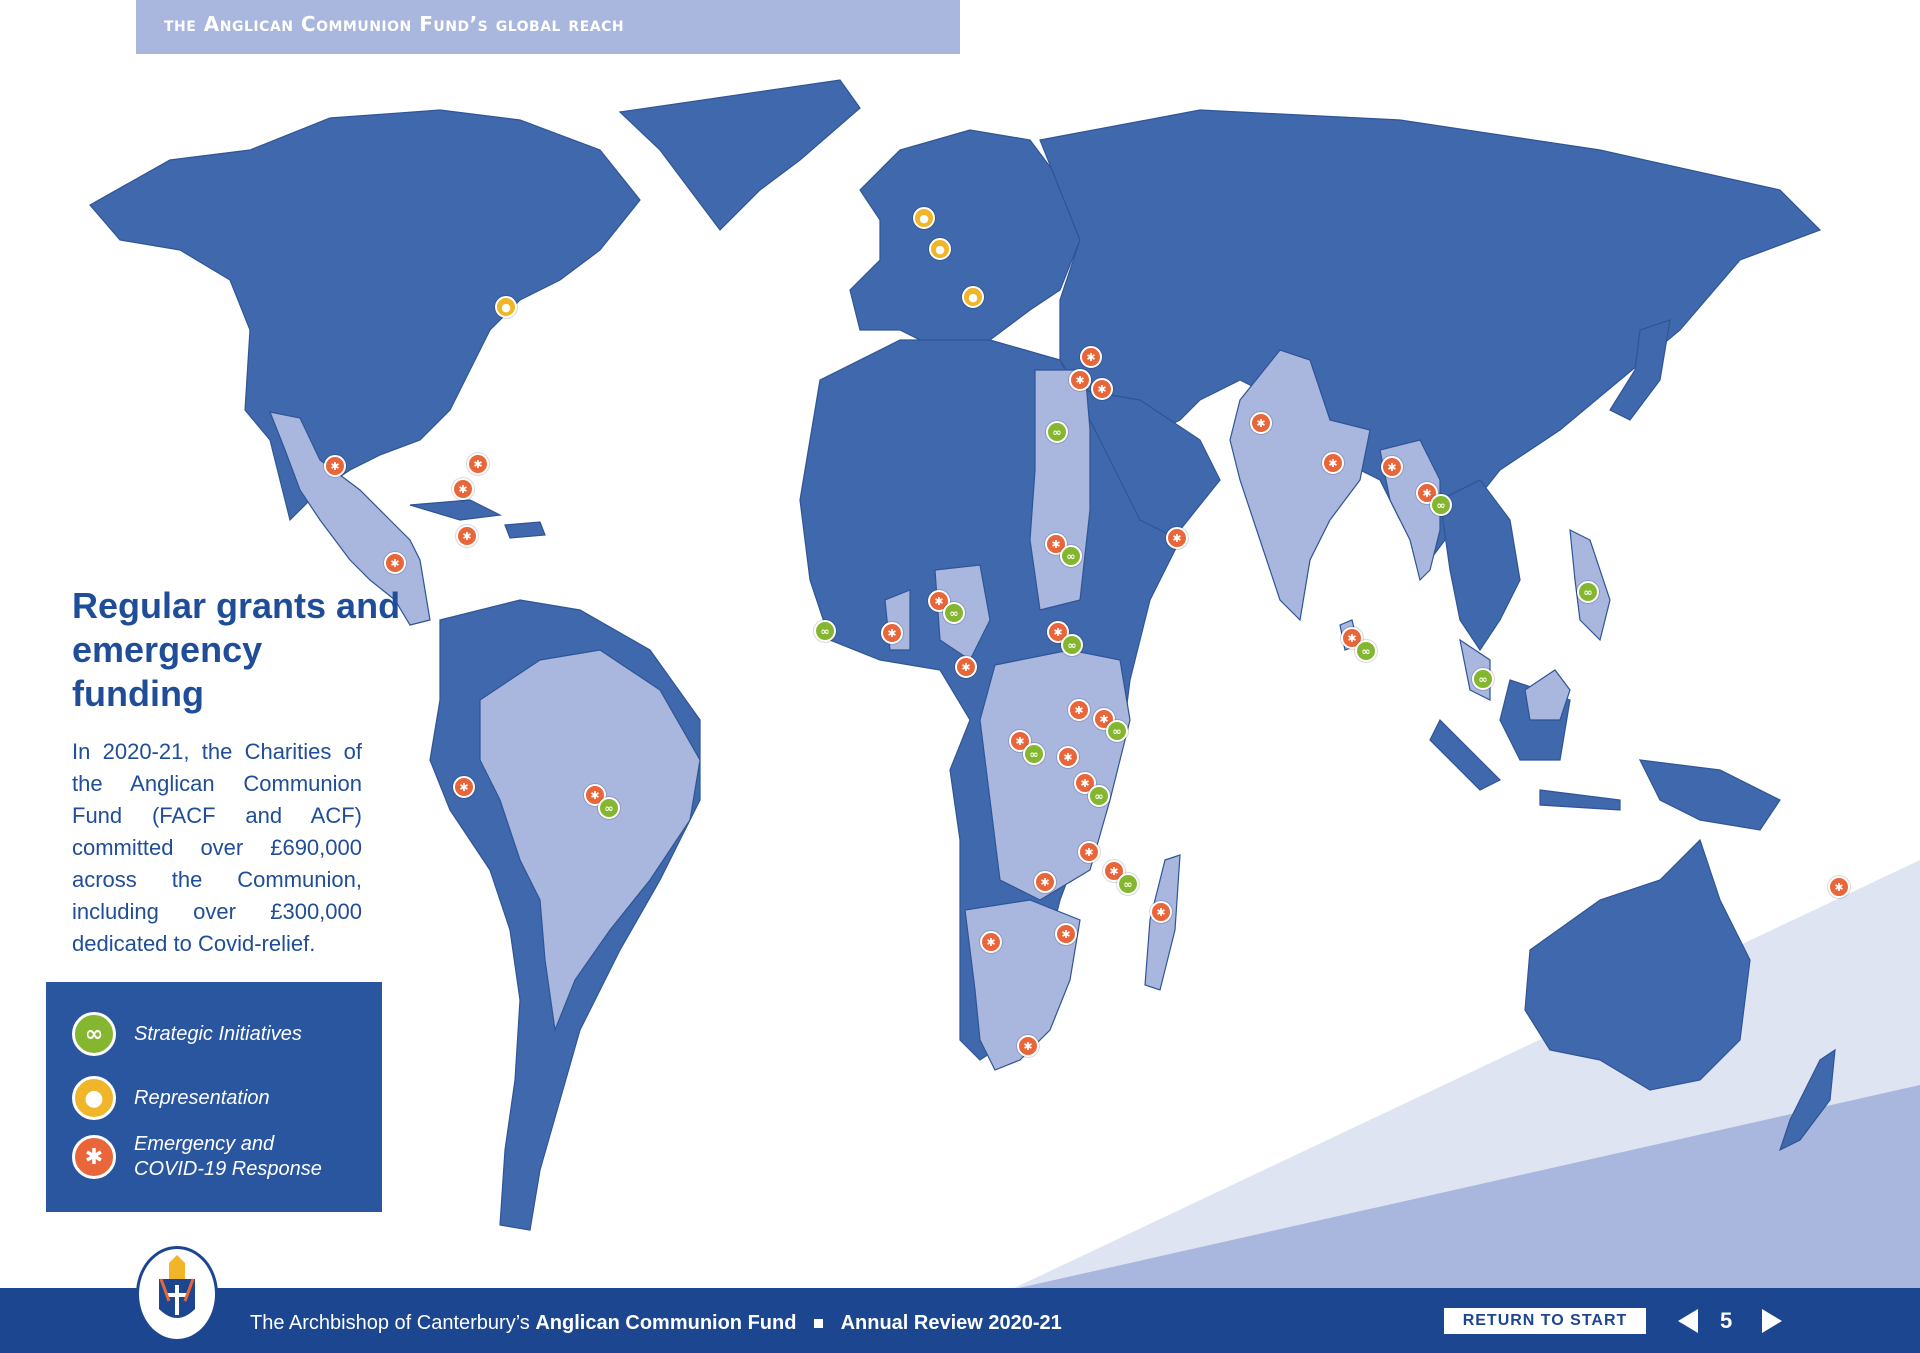 The width and height of the screenshot is (1920, 1353). Describe the element at coordinates (1772, 1321) in the screenshot. I see `next-page-icon` at that location.